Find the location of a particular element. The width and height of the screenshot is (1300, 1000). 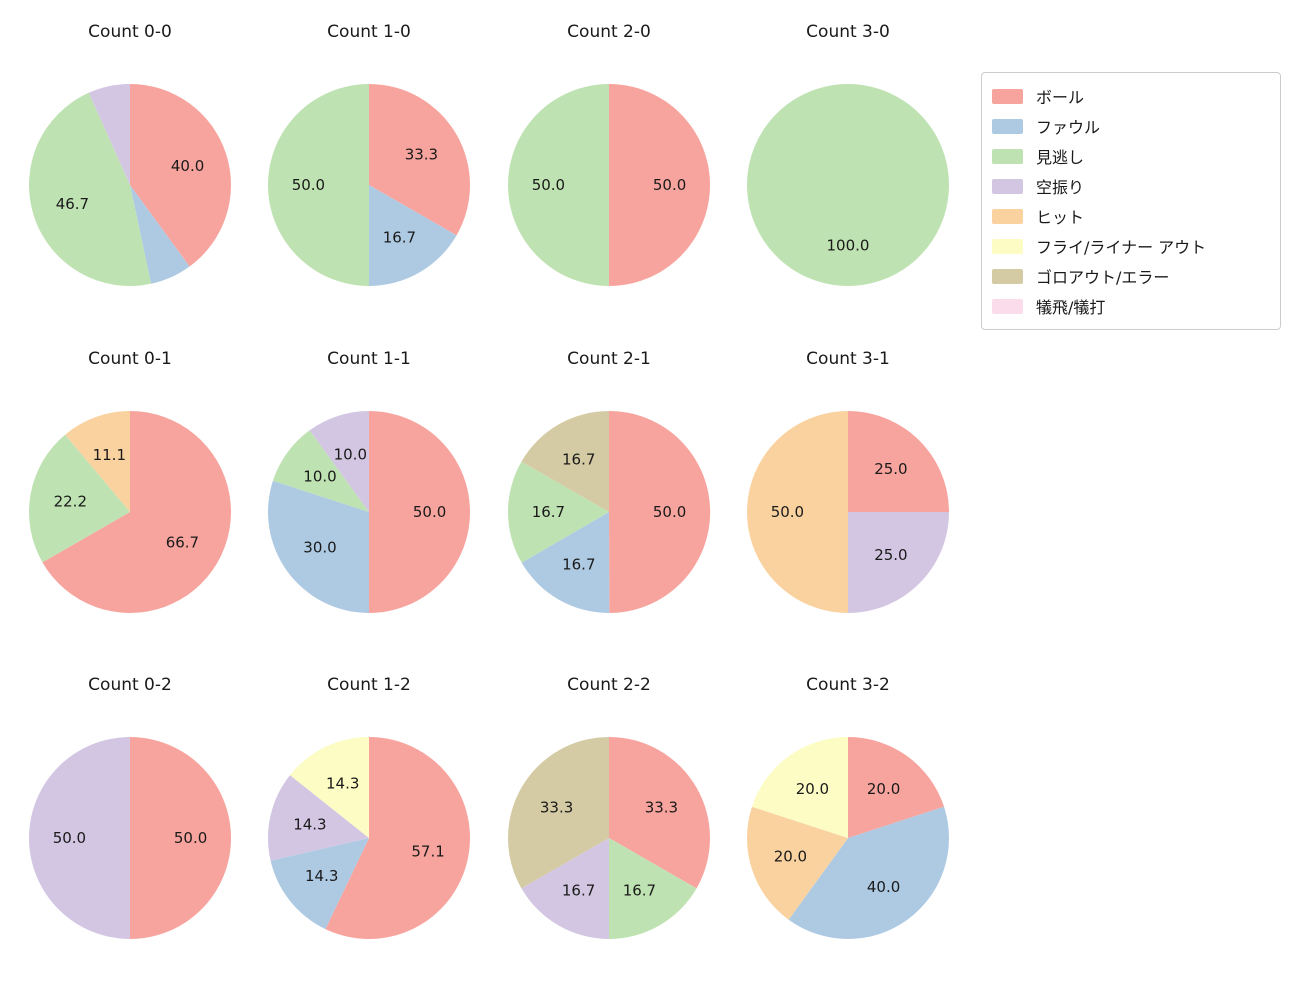

legend-item: 見逃し is located at coordinates (1136, 156).